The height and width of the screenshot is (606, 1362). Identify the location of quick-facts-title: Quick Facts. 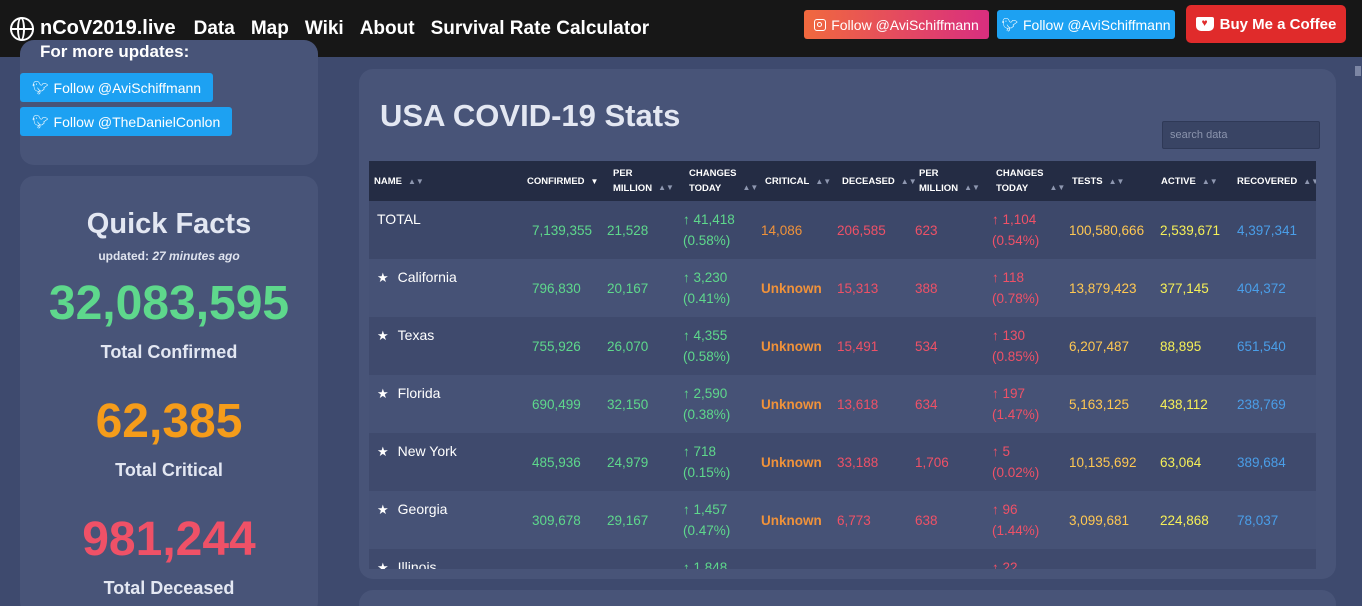
(169, 224).